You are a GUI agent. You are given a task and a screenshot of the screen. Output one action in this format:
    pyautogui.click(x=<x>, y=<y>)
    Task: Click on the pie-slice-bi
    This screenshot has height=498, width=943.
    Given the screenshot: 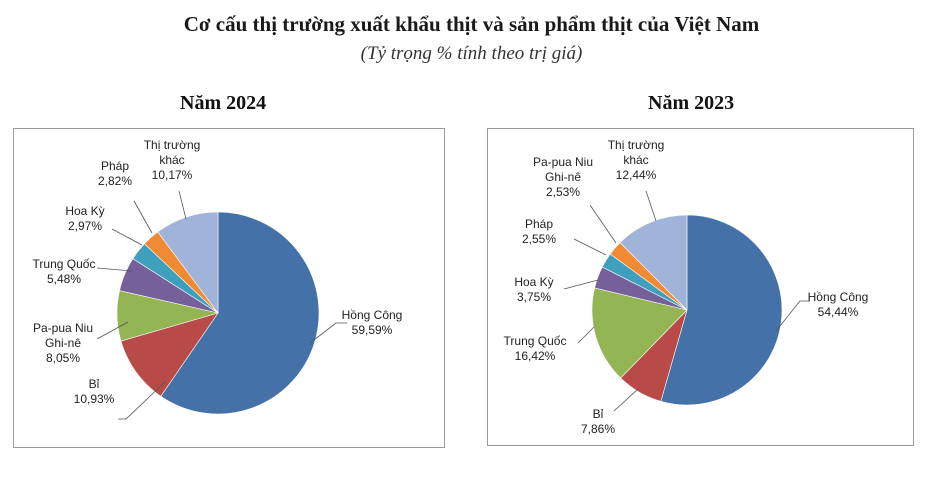 What is the action you would take?
    pyautogui.click(x=169, y=354)
    